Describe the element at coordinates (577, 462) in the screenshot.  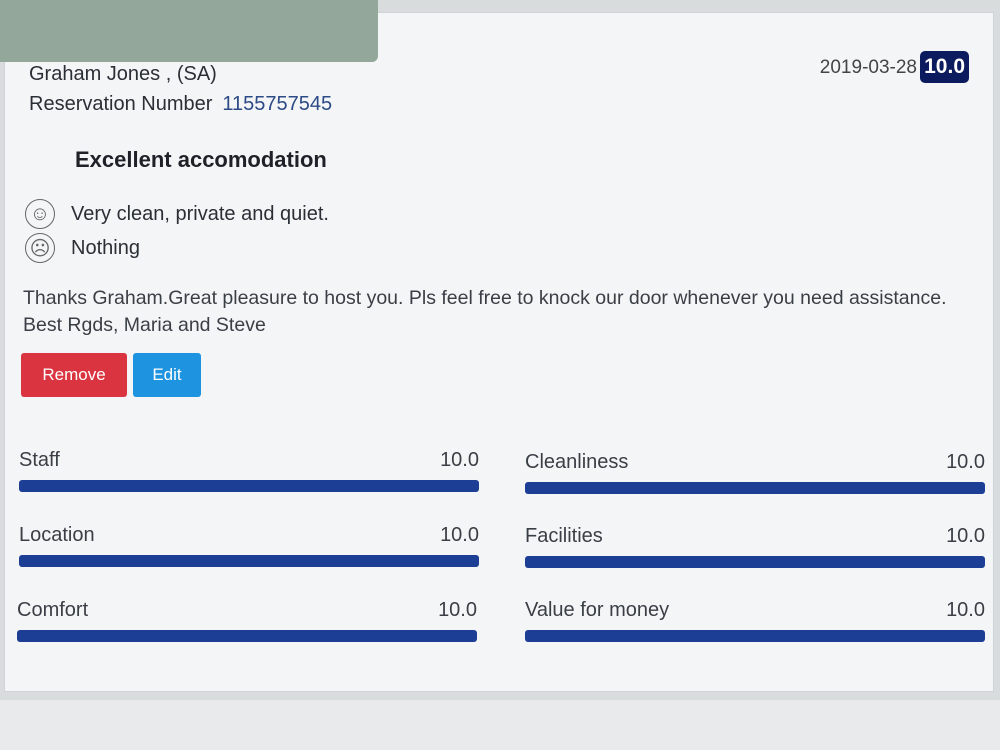
I see `metric-label: Cleanliness` at that location.